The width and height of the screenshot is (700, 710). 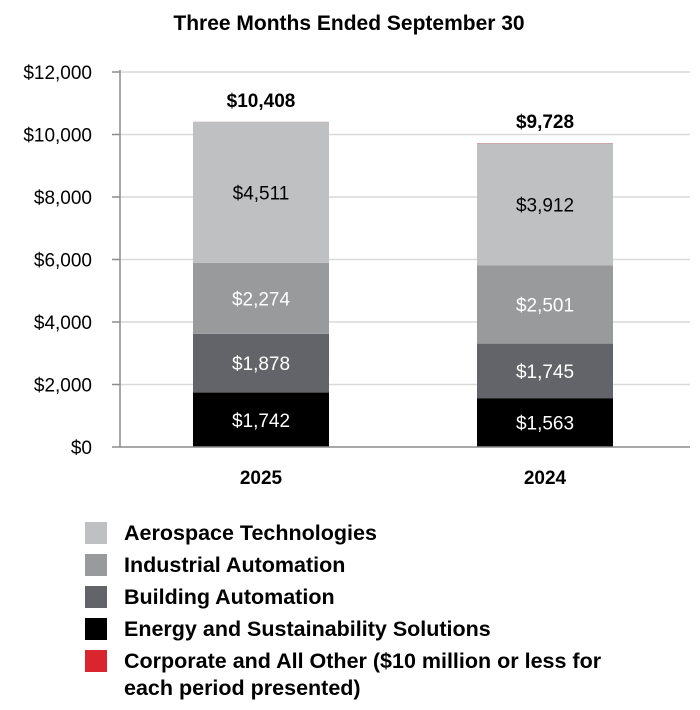 What do you see at coordinates (57, 136) in the screenshot?
I see `y-tick-label: $10,000` at bounding box center [57, 136].